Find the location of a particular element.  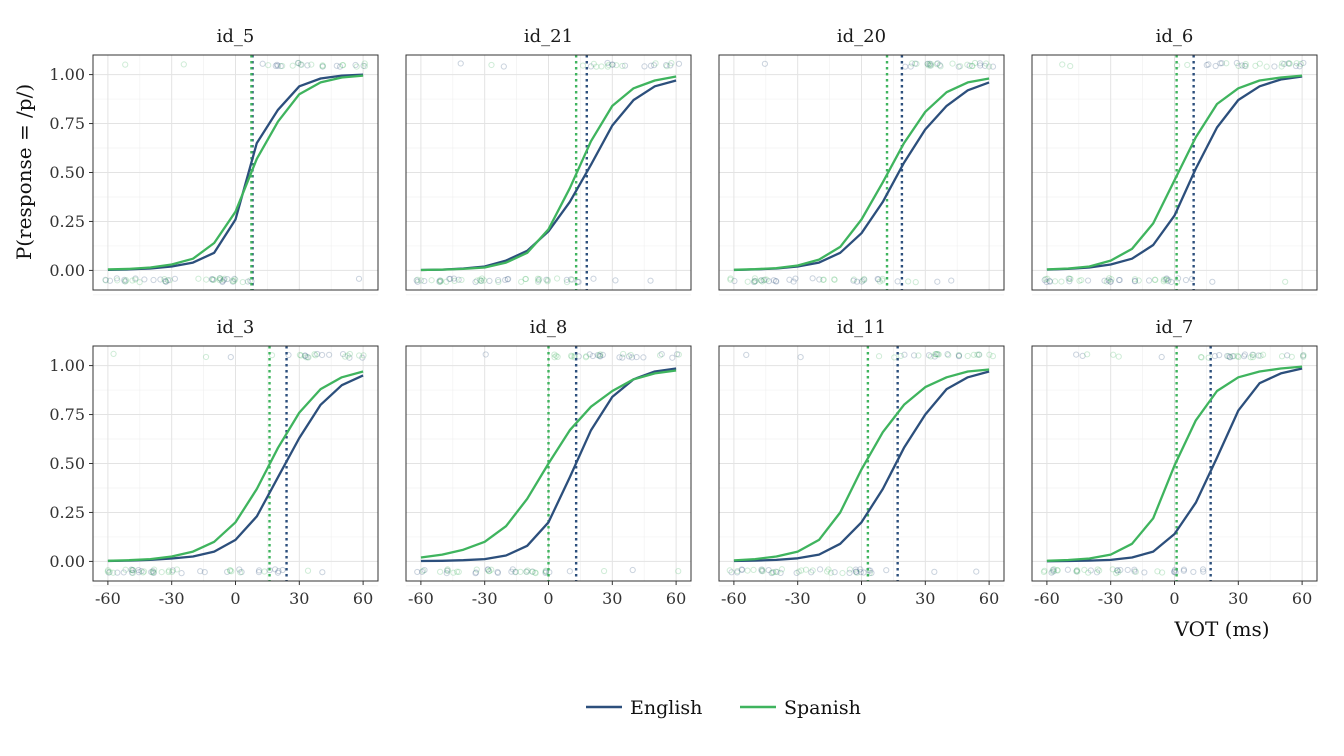

x-tick-label: -30 is located at coordinates (1111, 598).